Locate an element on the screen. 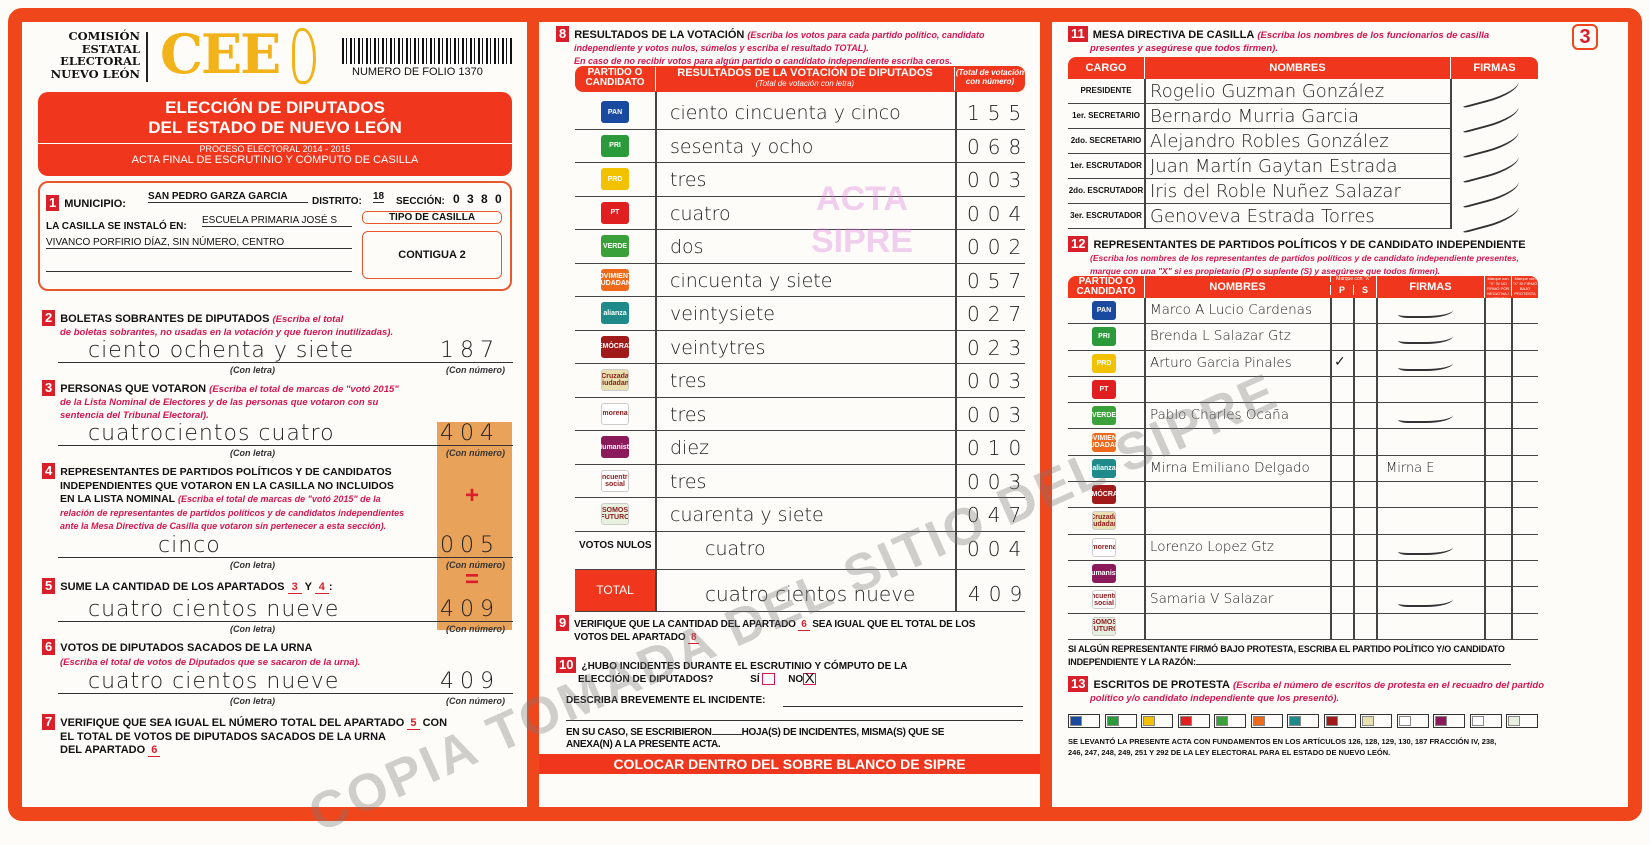 This screenshot has height=845, width=1650. equals-sign: = is located at coordinates (472, 579).